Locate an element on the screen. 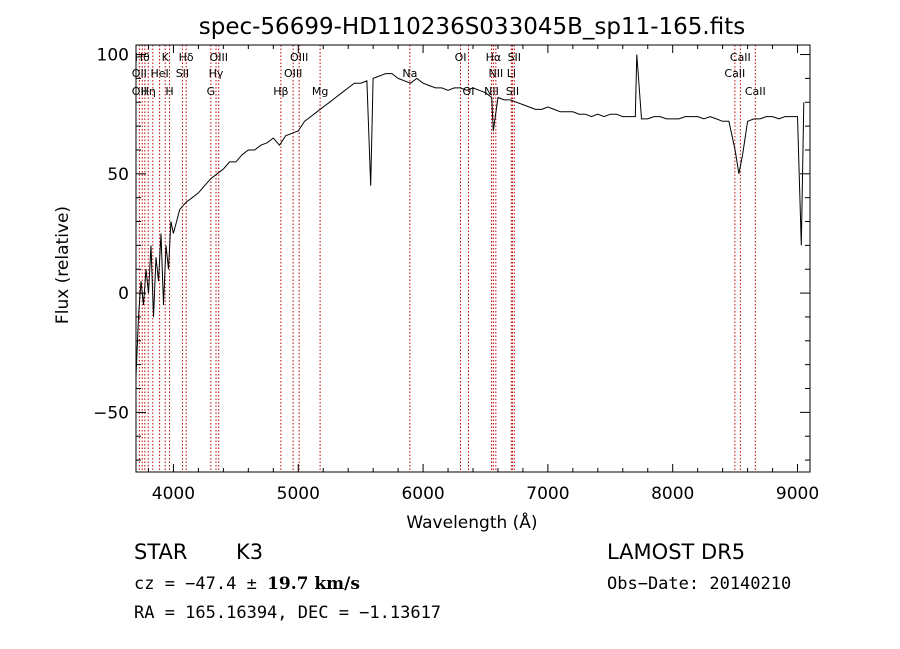 Image resolution: width=900 pixels, height=649 pixels. x-tick-label-3: 7000 is located at coordinates (547, 494).